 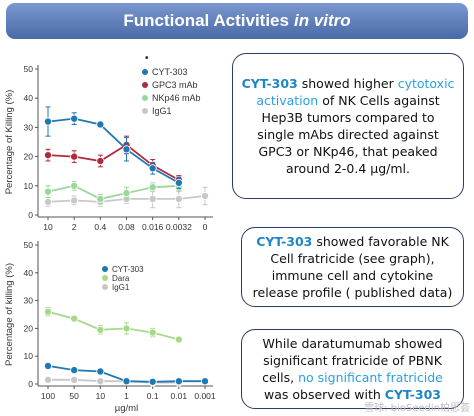 I want to click on x-tick-label: 100, so click(x=48, y=396).